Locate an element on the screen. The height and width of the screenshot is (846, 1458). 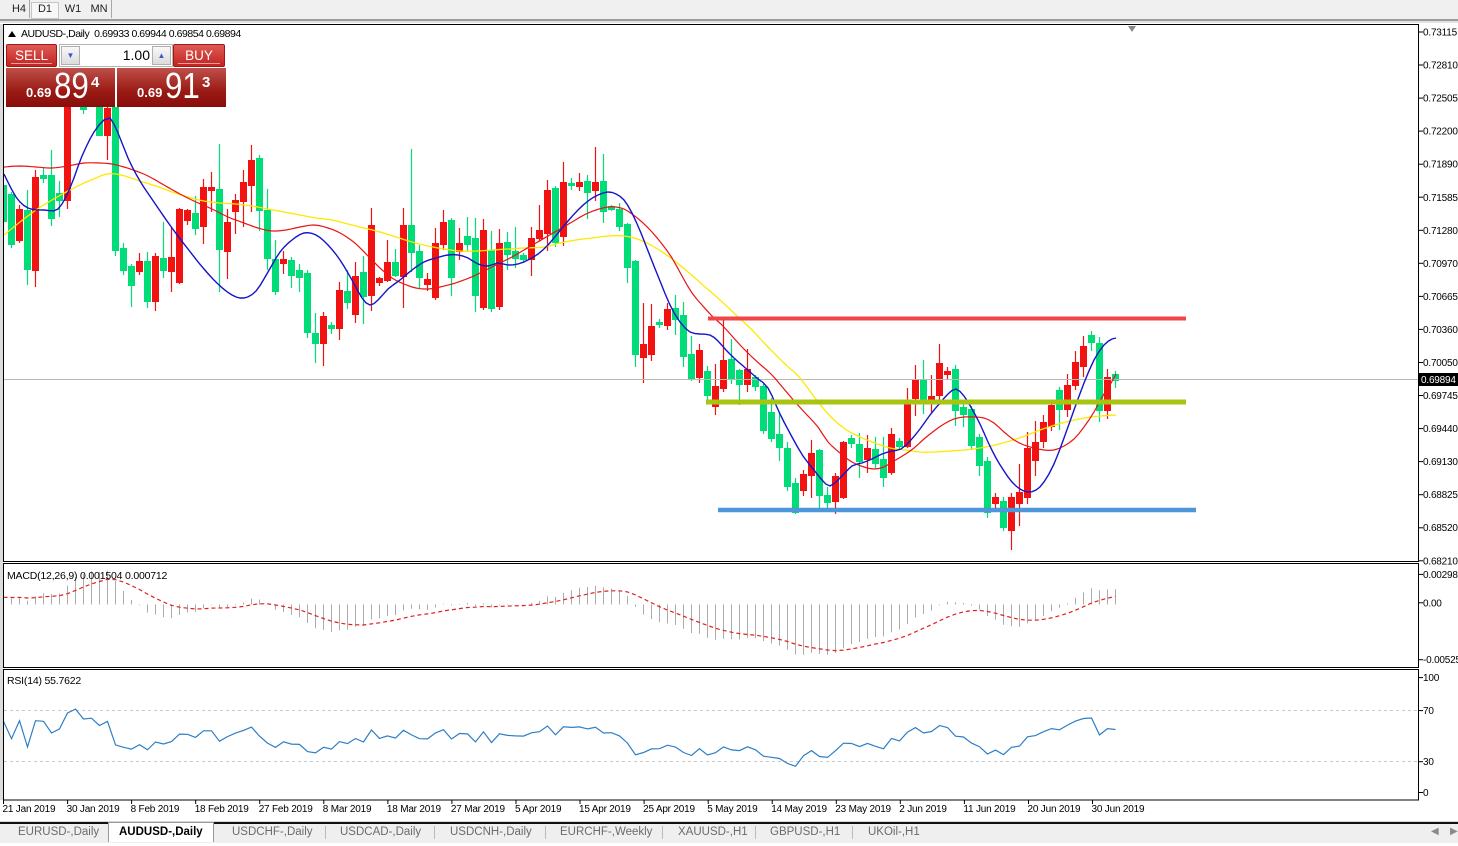
svg-text: 0.68210 is located at coordinates (1440, 561).